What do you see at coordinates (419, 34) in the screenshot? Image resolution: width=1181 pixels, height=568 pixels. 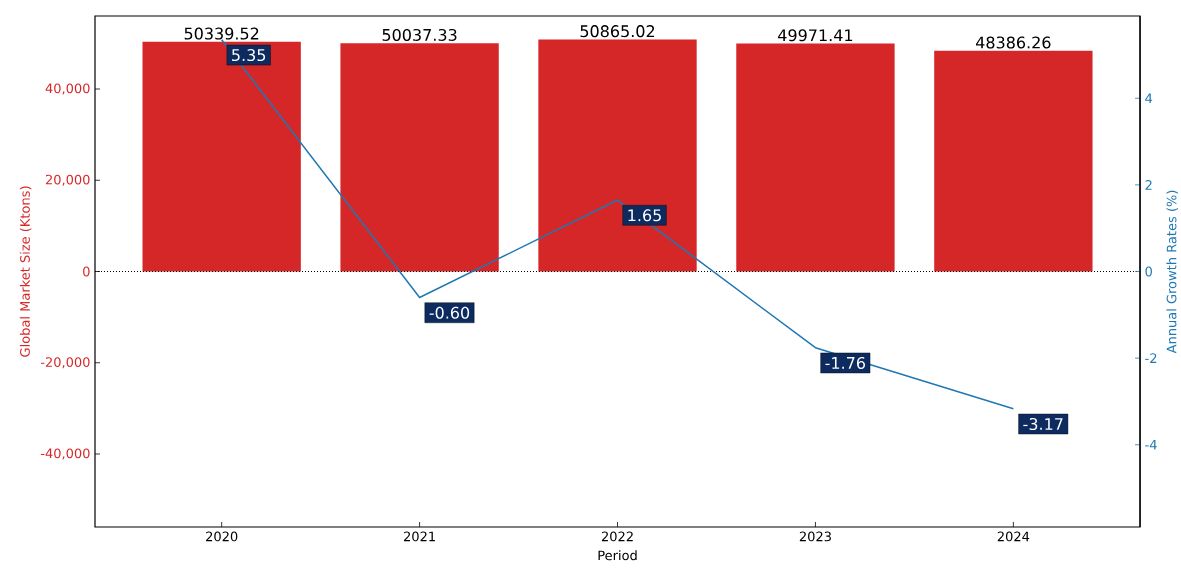 I see `data-label: 50037.33` at bounding box center [419, 34].